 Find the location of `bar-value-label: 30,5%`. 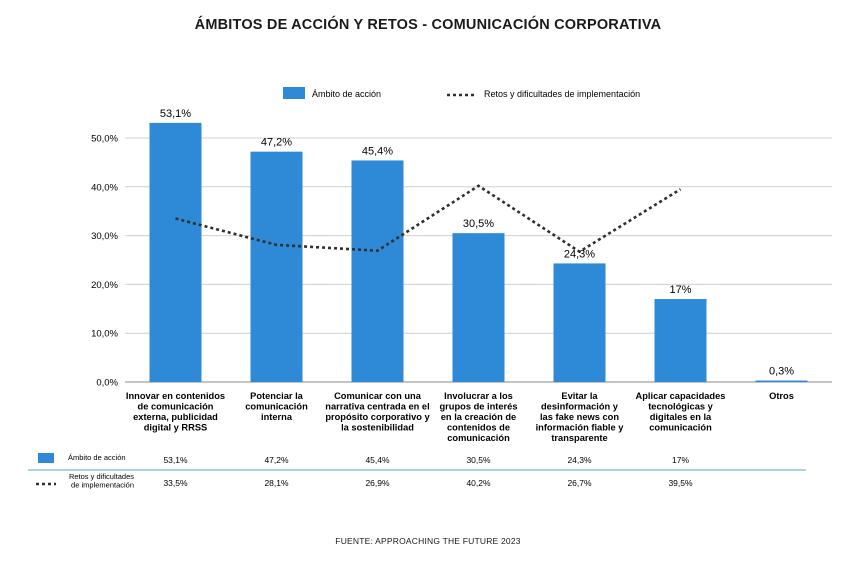

bar-value-label: 30,5% is located at coordinates (478, 224).